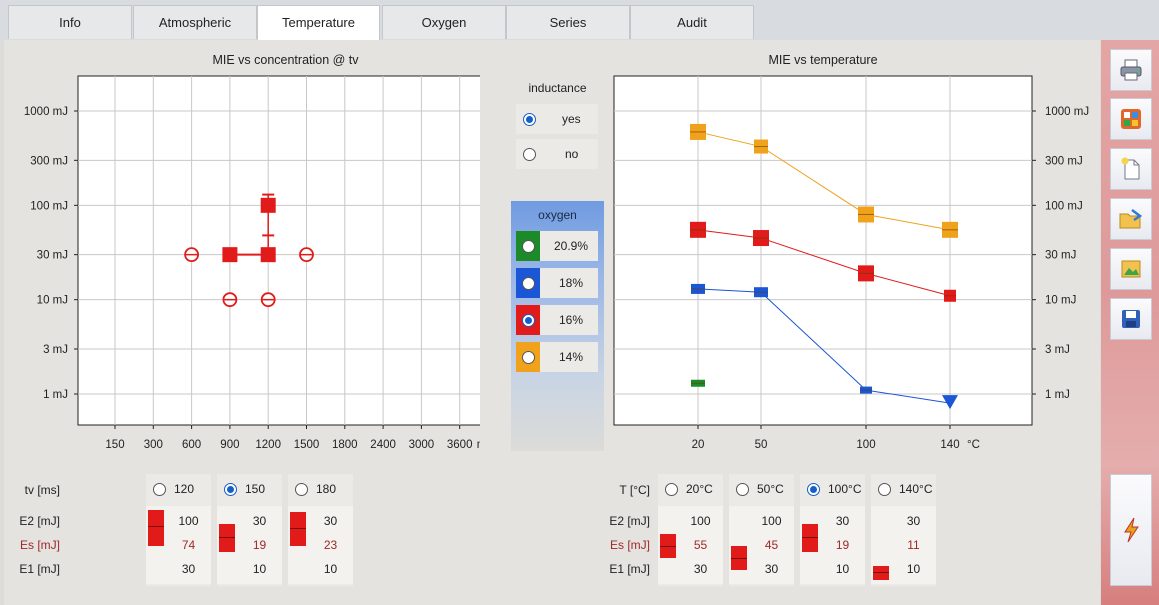 The image size is (1159, 605). I want to click on save-button, so click(1131, 319).